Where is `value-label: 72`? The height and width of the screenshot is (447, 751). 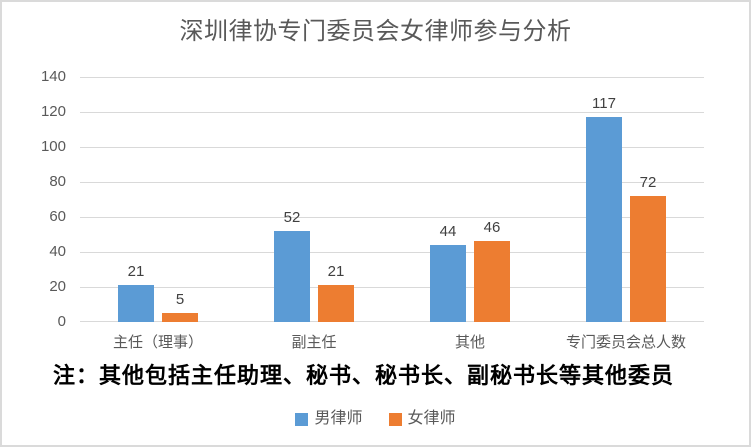
value-label: 72 is located at coordinates (648, 182).